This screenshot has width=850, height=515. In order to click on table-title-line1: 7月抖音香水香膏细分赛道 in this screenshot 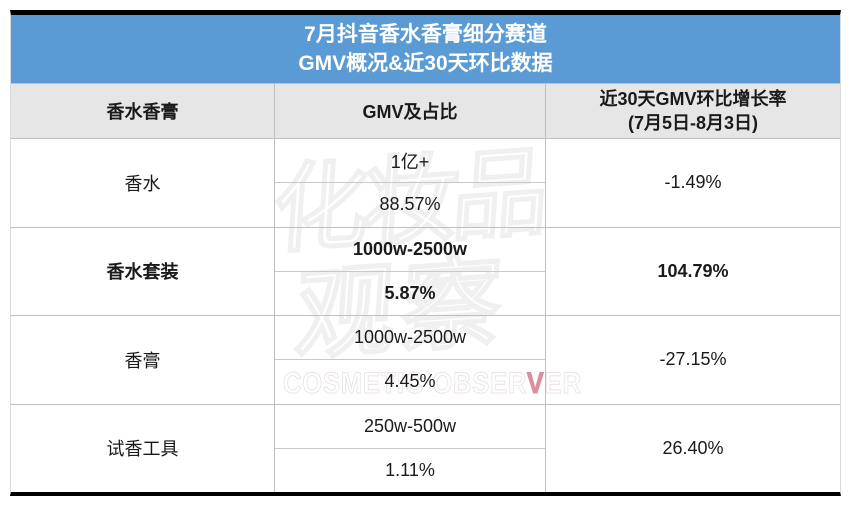, I will do `click(425, 34)`.